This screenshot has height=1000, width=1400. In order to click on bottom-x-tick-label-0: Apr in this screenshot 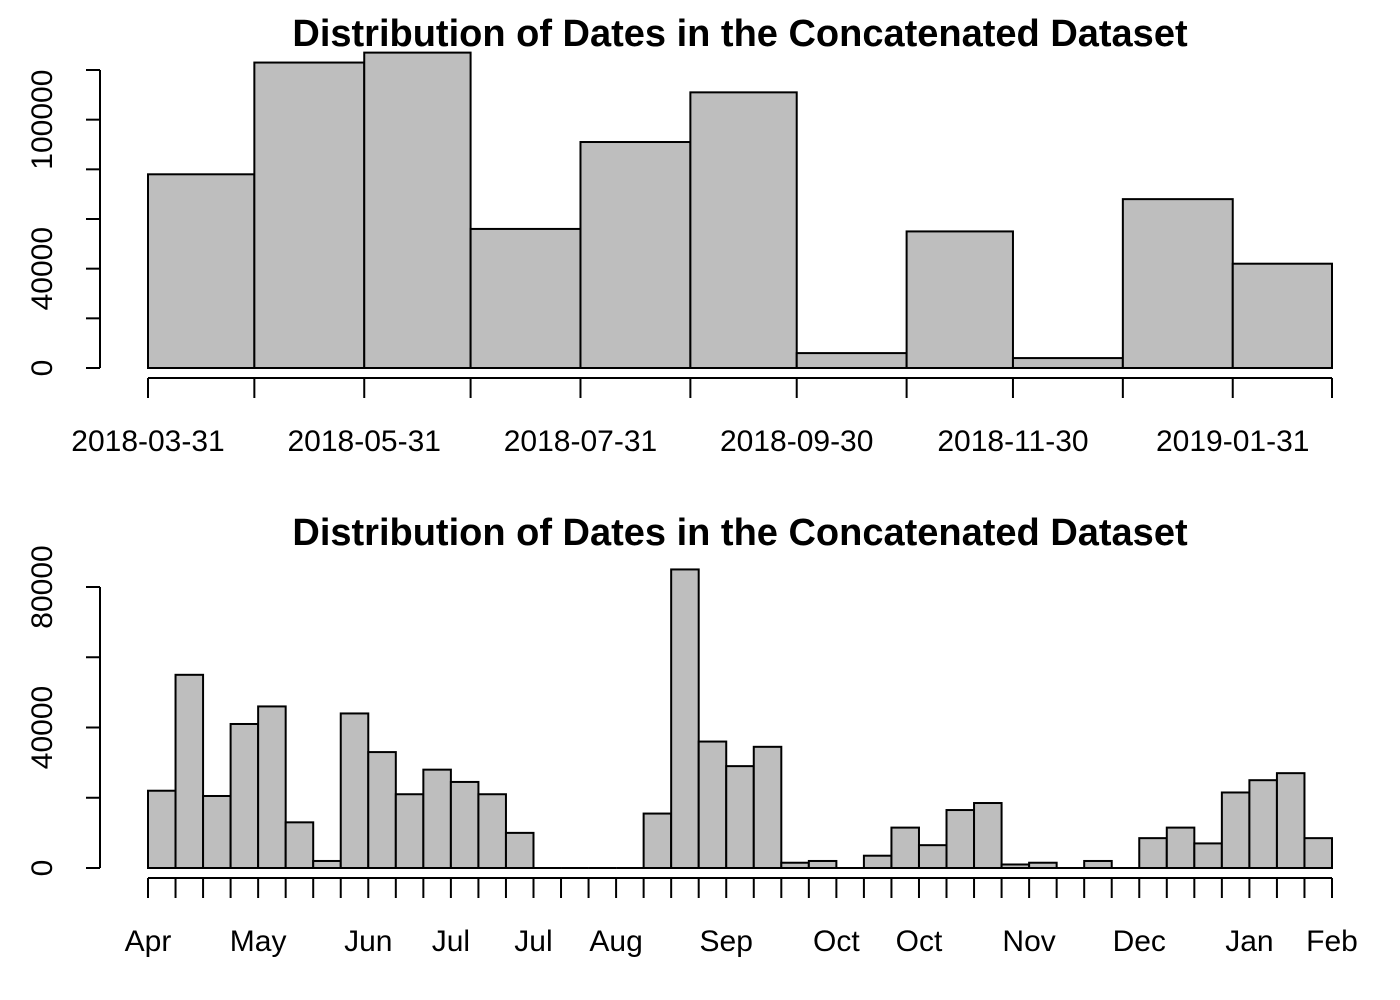, I will do `click(148, 941)`.